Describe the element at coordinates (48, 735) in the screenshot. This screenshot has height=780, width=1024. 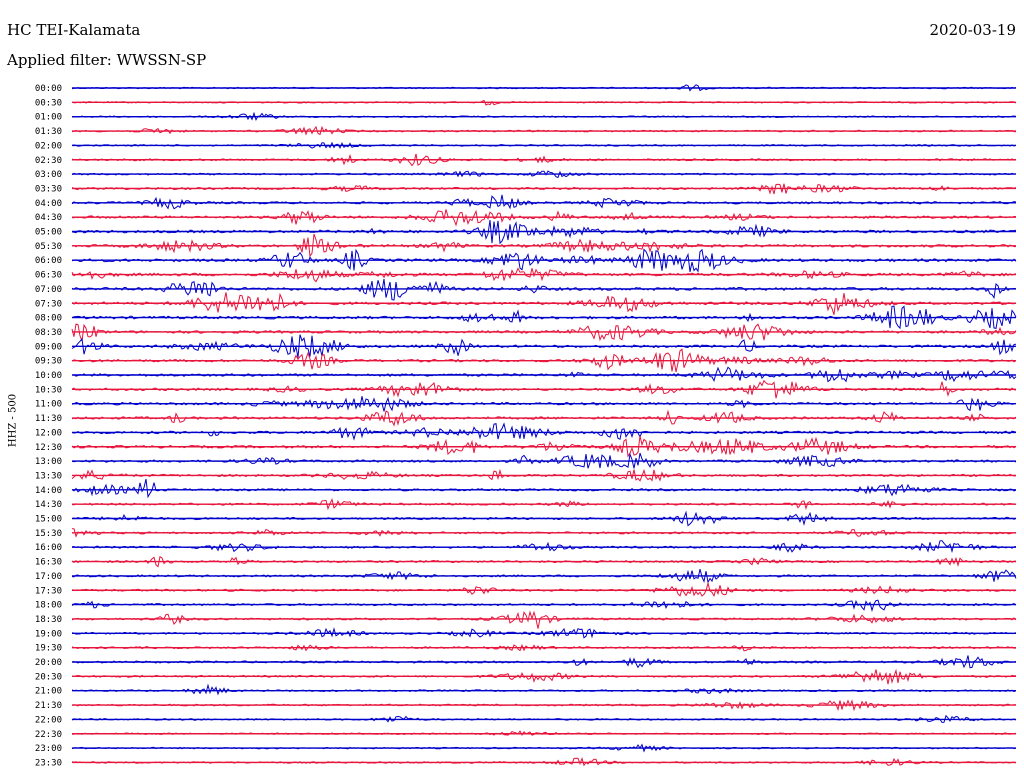
I see `row-time-label: 22:30` at that location.